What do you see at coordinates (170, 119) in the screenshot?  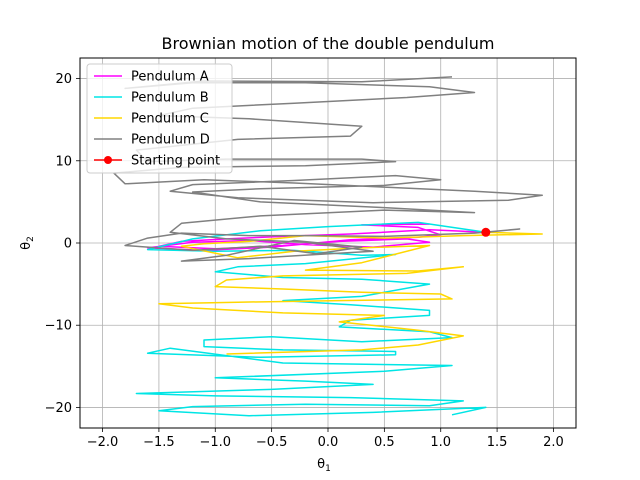 I see `legend-label-pendulum-c: Pendulum C` at bounding box center [170, 119].